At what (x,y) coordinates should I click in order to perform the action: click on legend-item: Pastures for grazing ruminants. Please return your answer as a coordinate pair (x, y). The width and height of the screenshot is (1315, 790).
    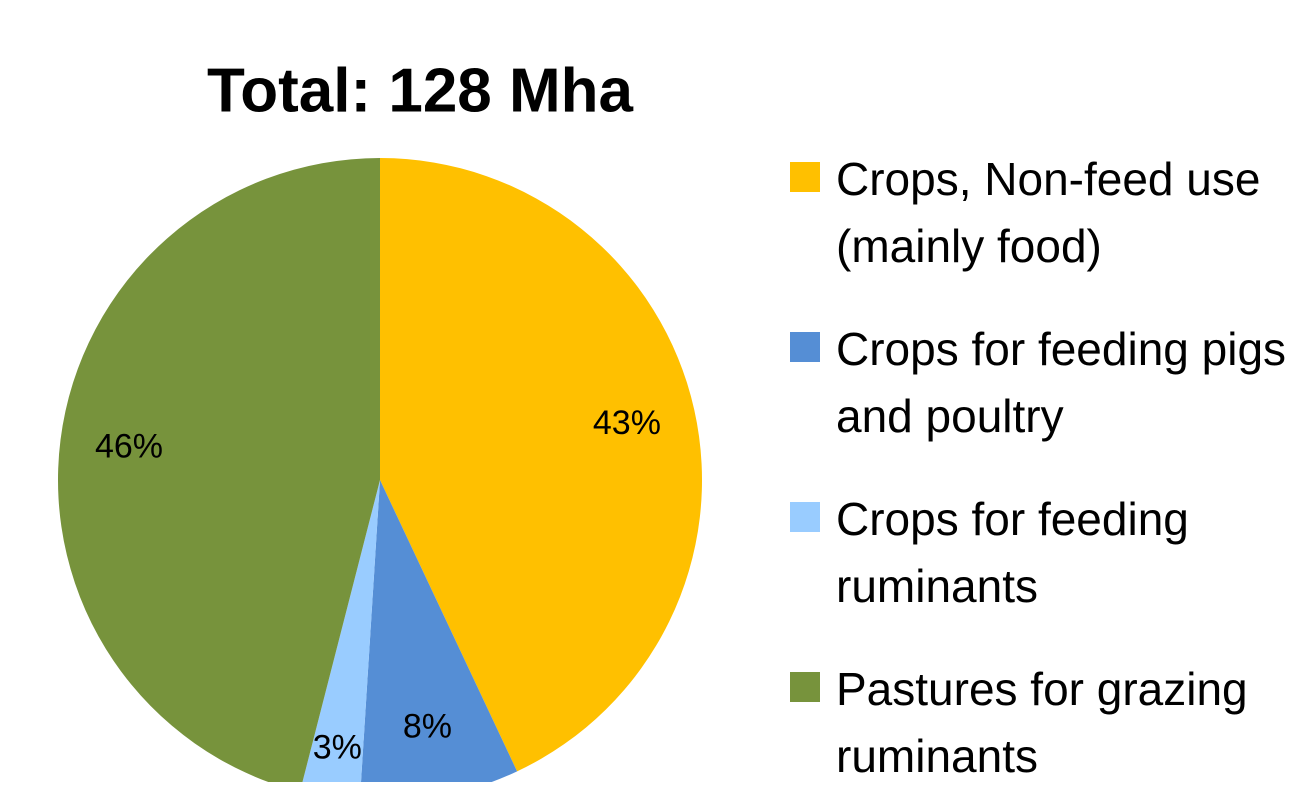
    Looking at the image, I should click on (1052, 723).